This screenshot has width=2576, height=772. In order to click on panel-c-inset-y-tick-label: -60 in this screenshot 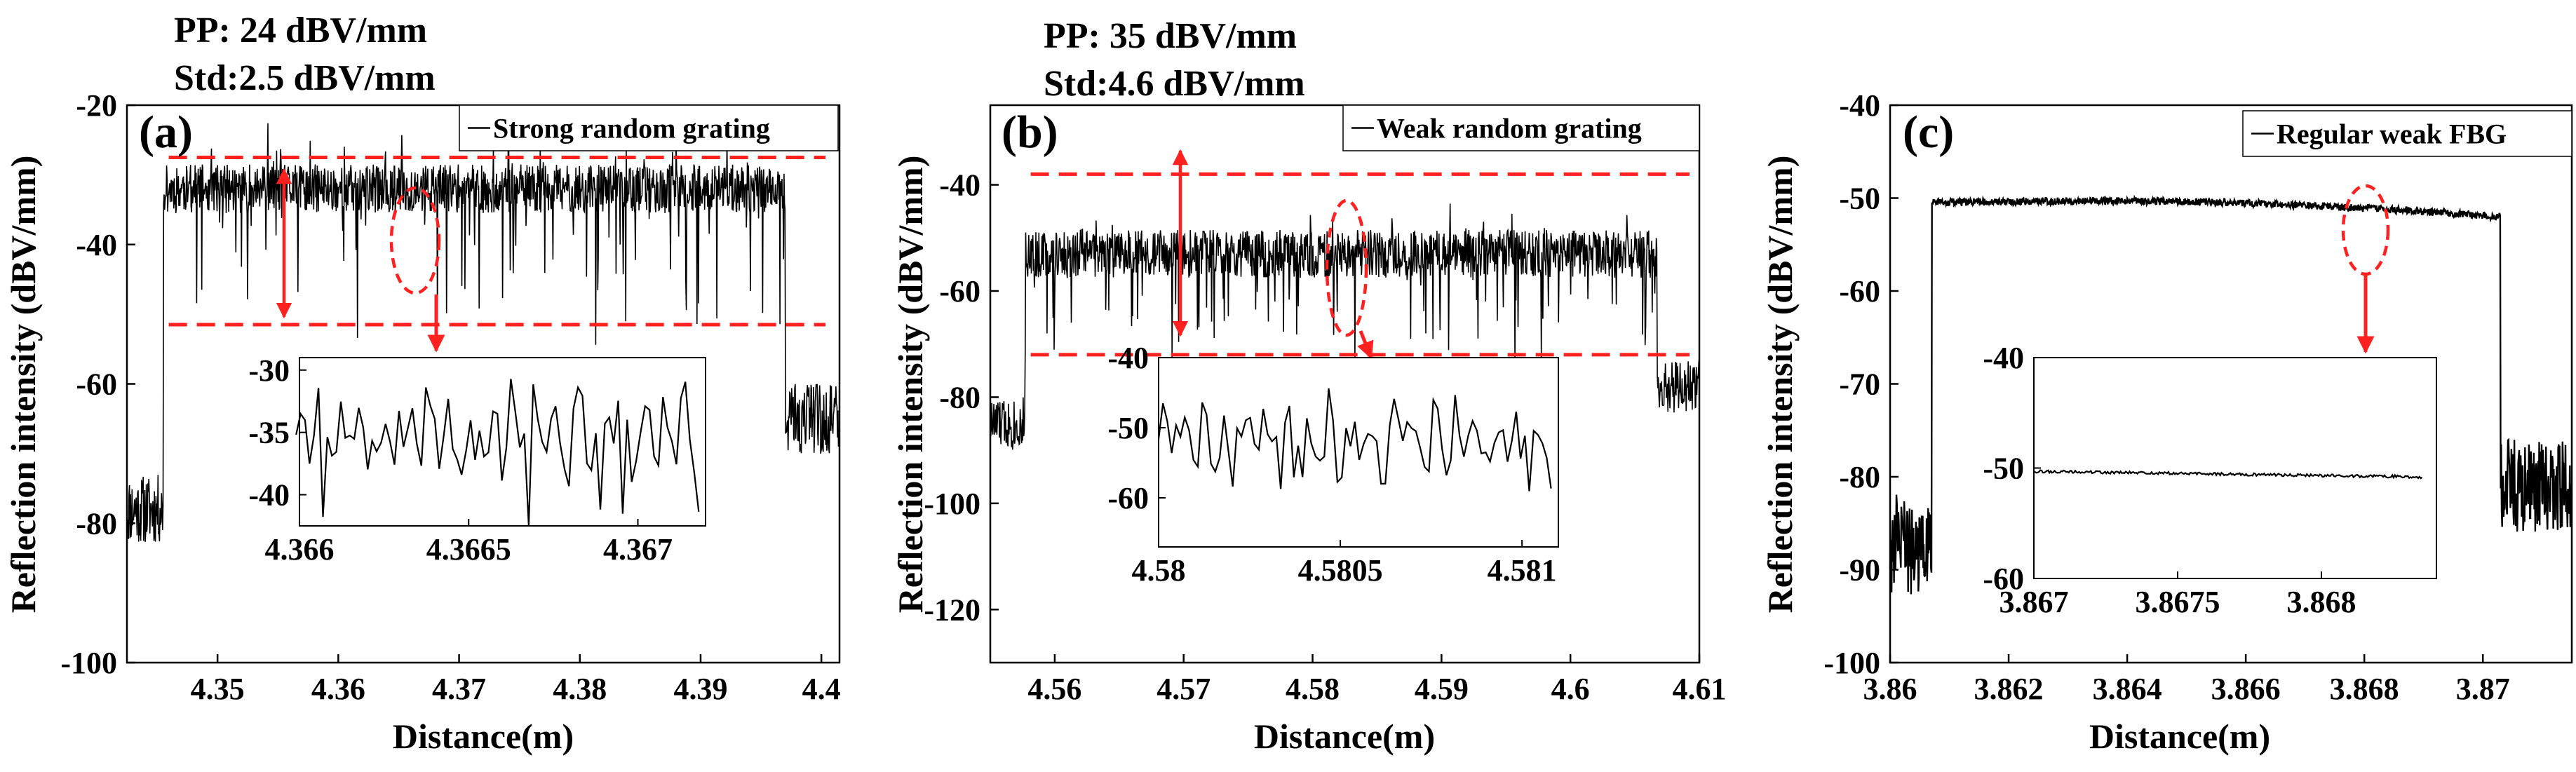, I will do `click(2003, 579)`.